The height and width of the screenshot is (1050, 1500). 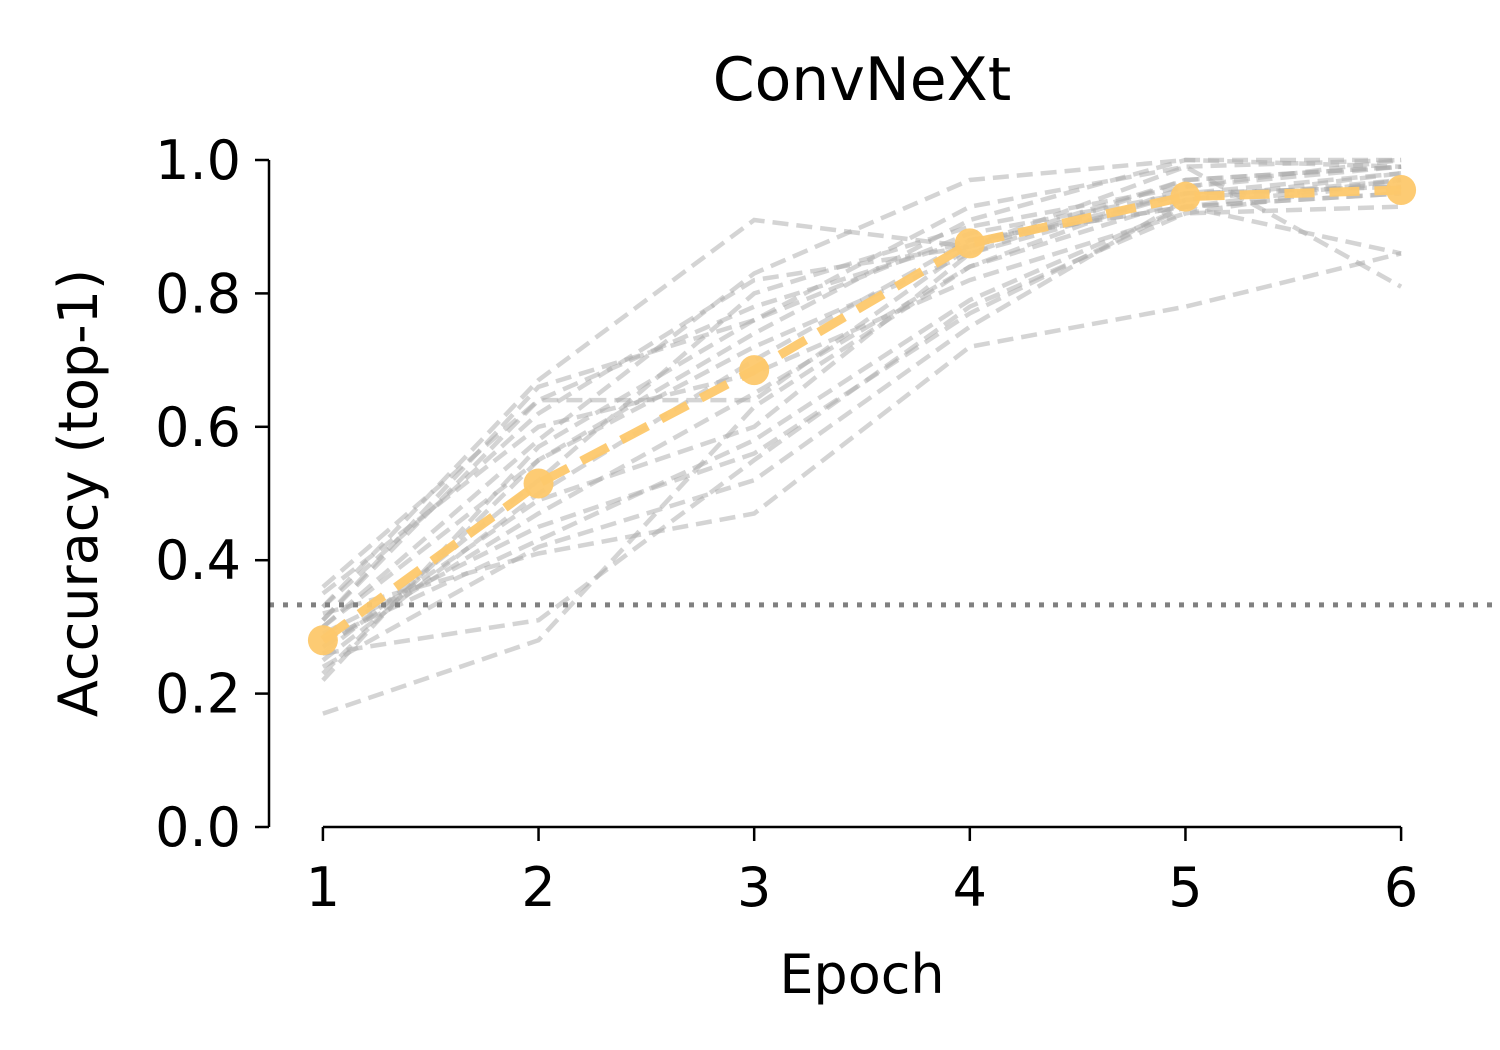 What do you see at coordinates (198, 827) in the screenshot?
I see `y-tick-label-0: 0.0` at bounding box center [198, 827].